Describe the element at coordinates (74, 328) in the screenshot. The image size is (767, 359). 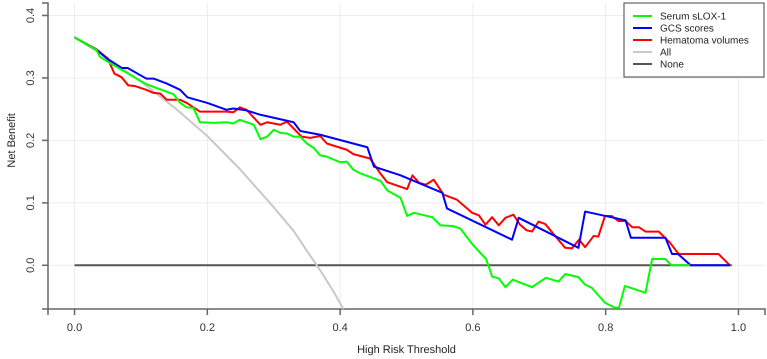
I see `x-tick-label: 0.0` at that location.